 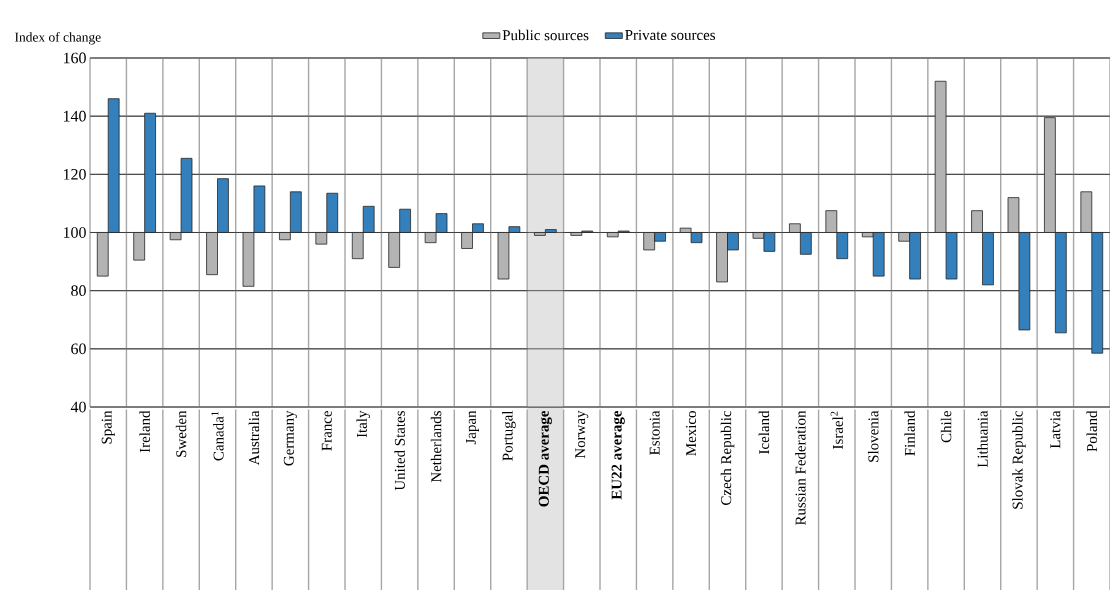 I want to click on x-tick-label: Iceland, so click(x=764, y=432).